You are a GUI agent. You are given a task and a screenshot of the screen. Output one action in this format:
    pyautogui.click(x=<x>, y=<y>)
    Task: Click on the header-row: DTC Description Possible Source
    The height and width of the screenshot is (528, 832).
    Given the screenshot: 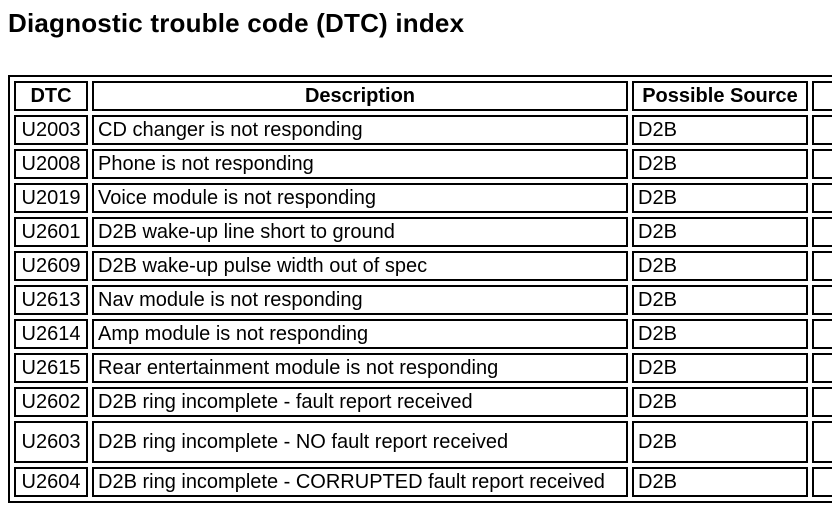 What is the action you would take?
    pyautogui.click(x=423, y=96)
    